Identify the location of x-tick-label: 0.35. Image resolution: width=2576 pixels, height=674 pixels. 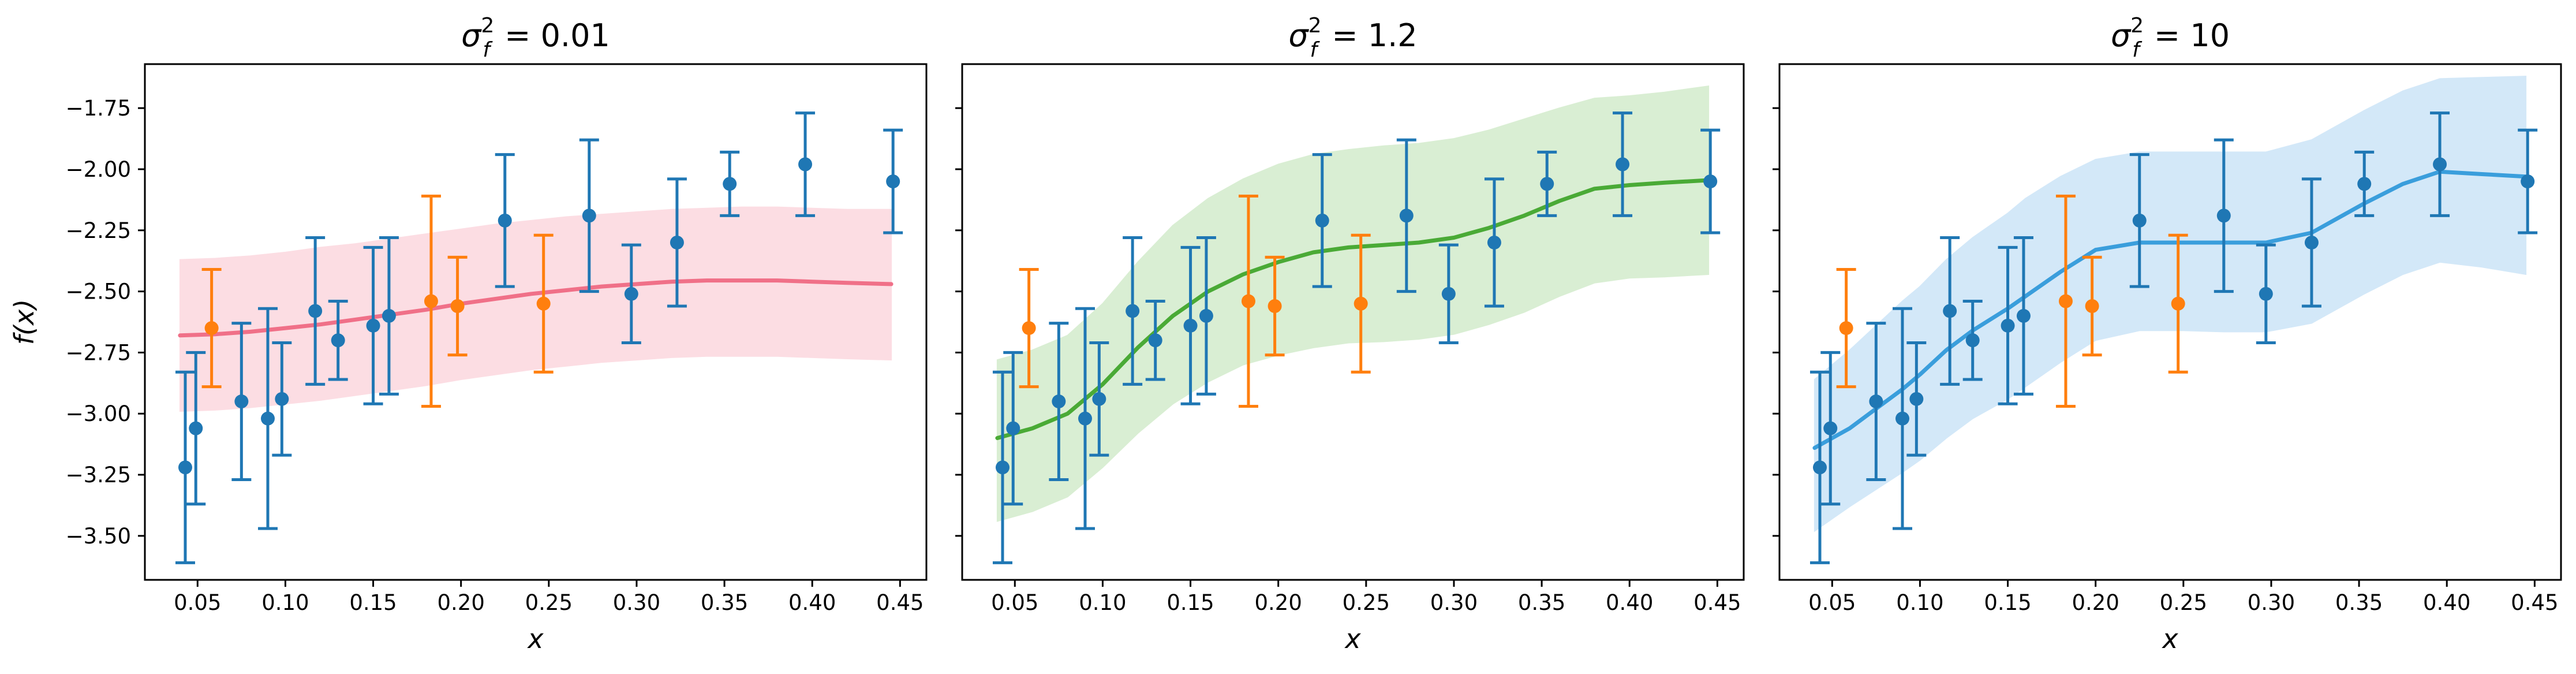
(2359, 602).